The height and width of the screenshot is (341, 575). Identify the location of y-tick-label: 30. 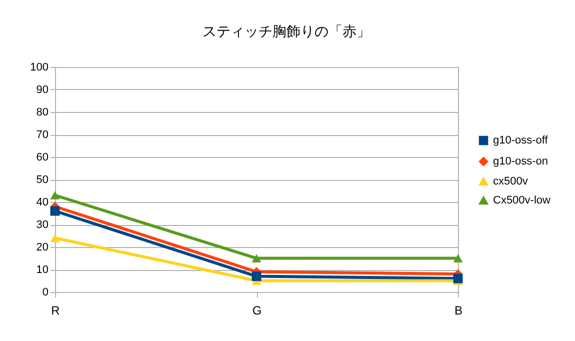
(42, 225).